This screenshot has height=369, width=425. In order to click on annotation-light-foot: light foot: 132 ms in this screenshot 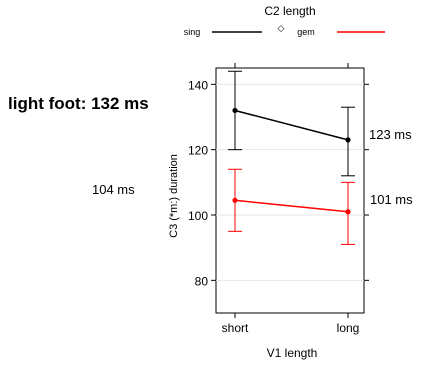, I will do `click(78, 103)`.